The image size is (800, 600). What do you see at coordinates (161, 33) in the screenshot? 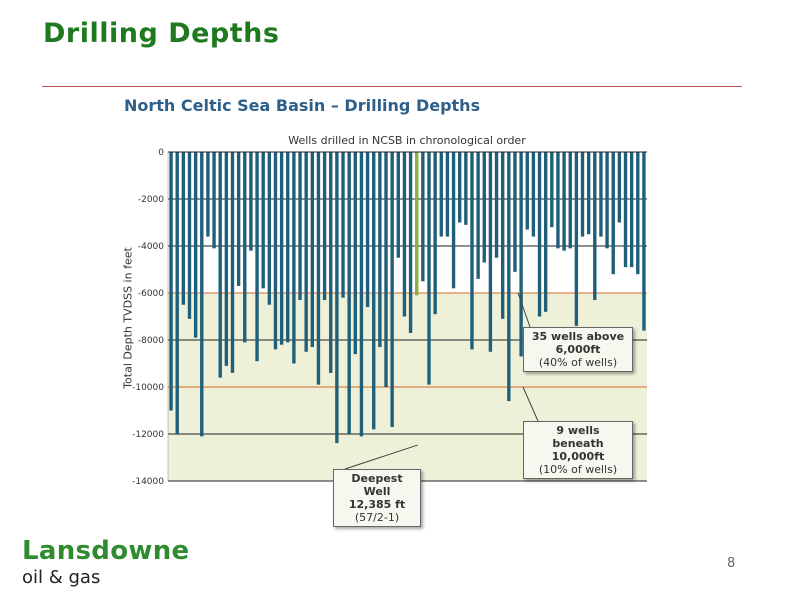
I see `slide-title: Drilling Depths` at bounding box center [161, 33].